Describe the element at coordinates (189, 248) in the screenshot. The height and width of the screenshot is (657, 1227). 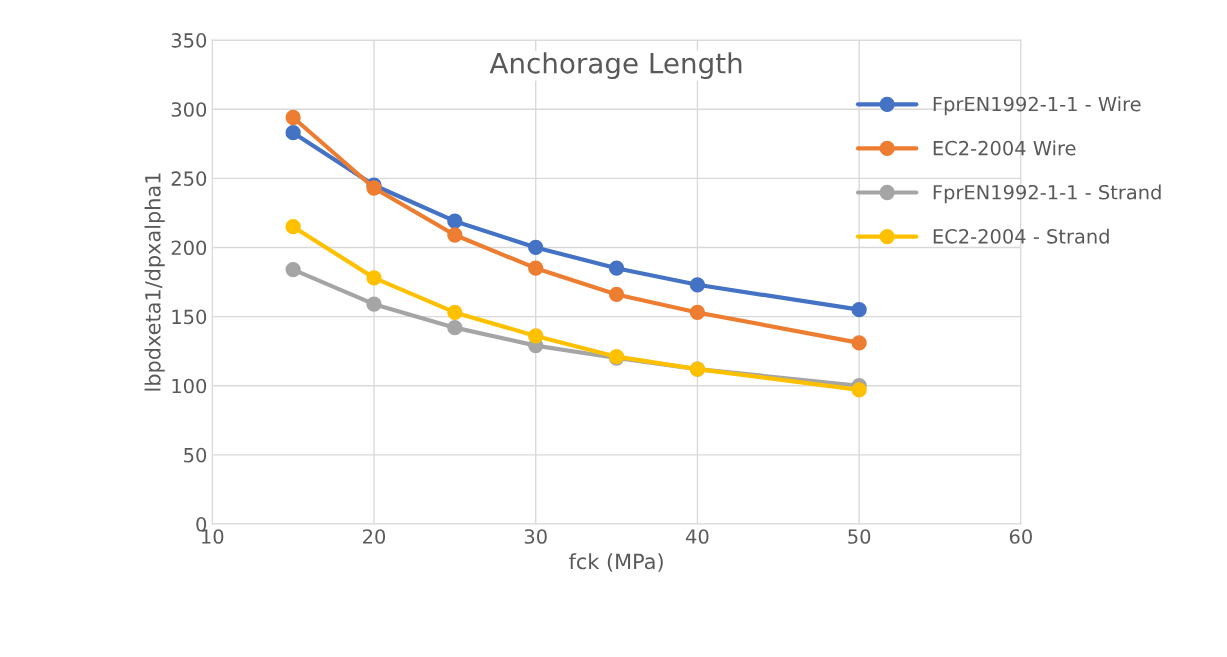
I see `y-tick-label: 200` at that location.